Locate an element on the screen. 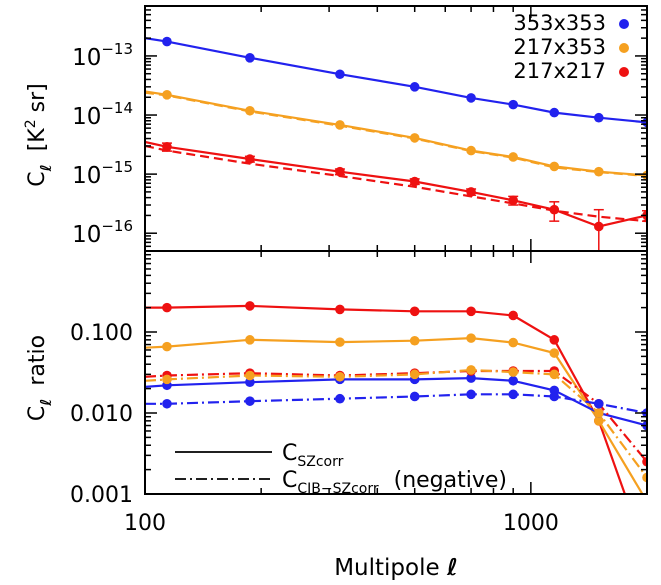  top-ytick-label: 10−13 is located at coordinates (102, 55).